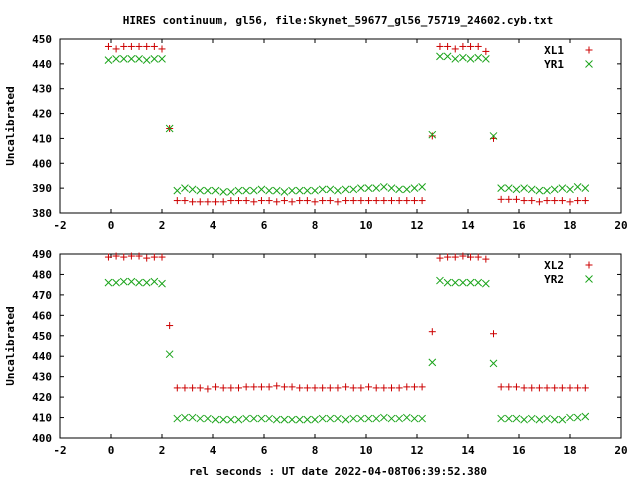  Describe the element at coordinates (10, 345) in the screenshot. I see `y-axis-label: Uncalibrated` at that location.